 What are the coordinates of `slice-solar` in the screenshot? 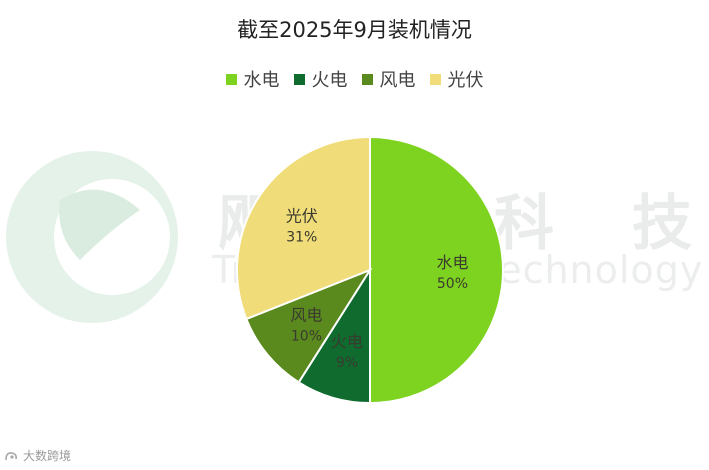 It's located at (303, 228).